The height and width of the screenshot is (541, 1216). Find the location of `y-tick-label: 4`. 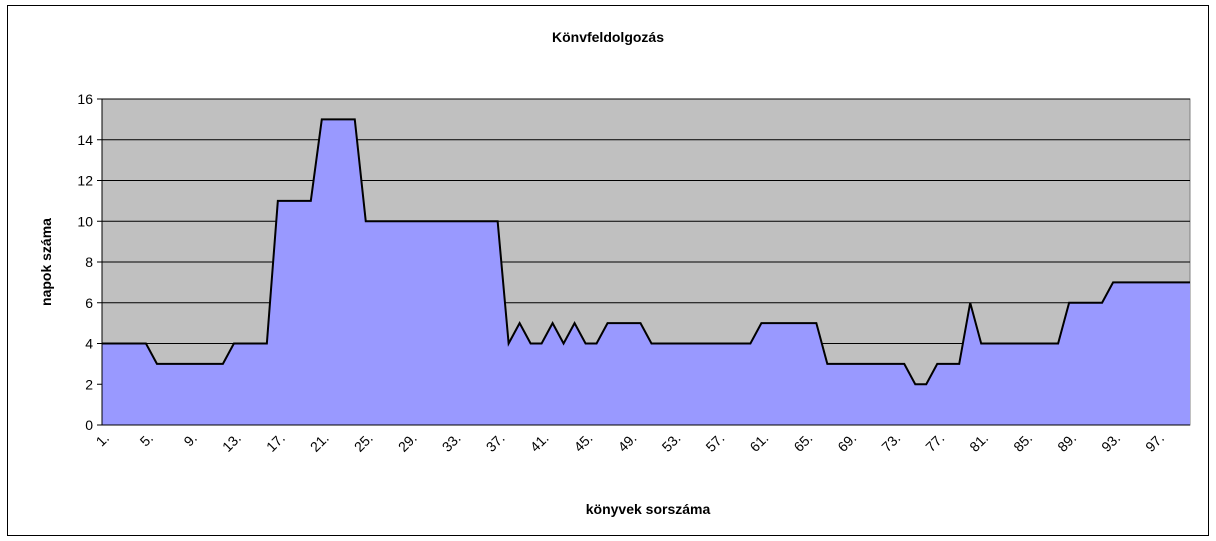

y-tick-label: 4 is located at coordinates (89, 344).